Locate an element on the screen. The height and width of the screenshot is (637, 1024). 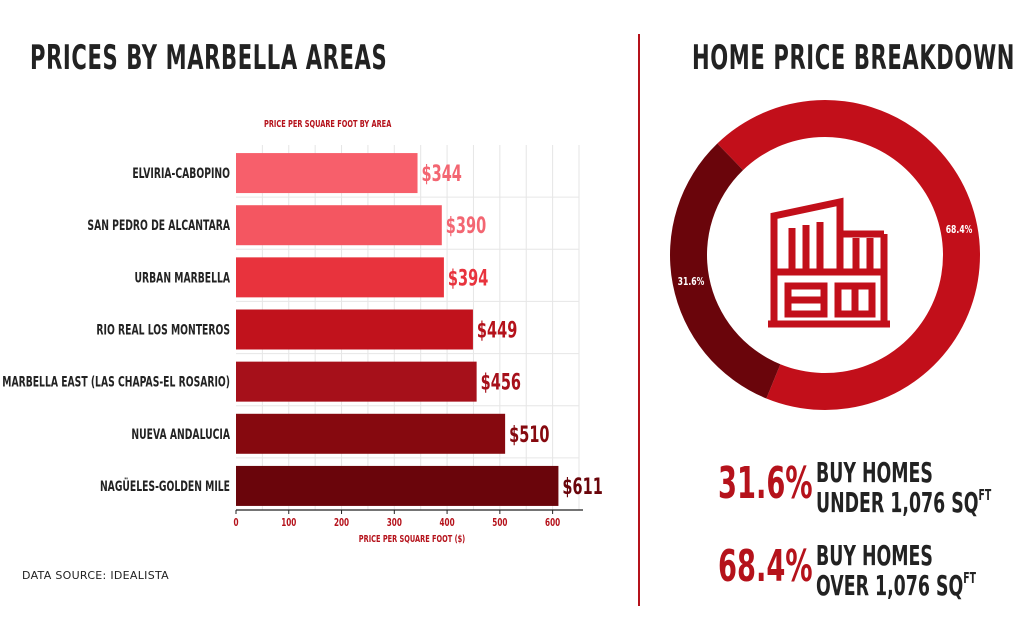
stat-under-line1: BUY HOMES is located at coordinates (874, 472).